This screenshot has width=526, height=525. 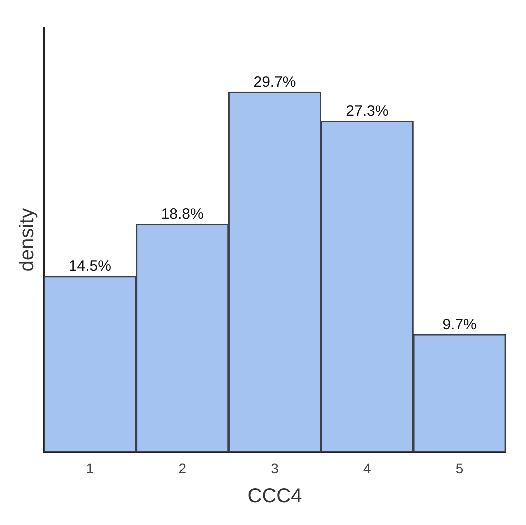 I want to click on data-label: 18.8%, so click(x=182, y=214).